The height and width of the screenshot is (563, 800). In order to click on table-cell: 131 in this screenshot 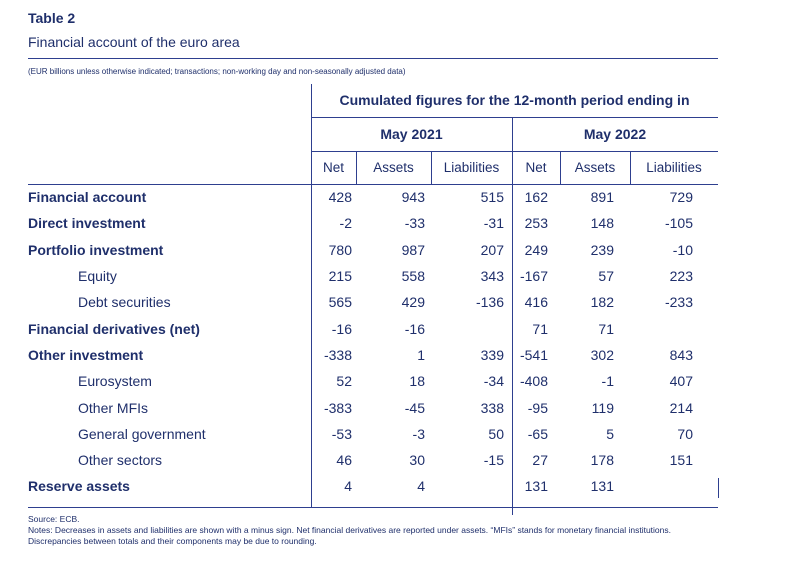, I will do `click(536, 486)`.